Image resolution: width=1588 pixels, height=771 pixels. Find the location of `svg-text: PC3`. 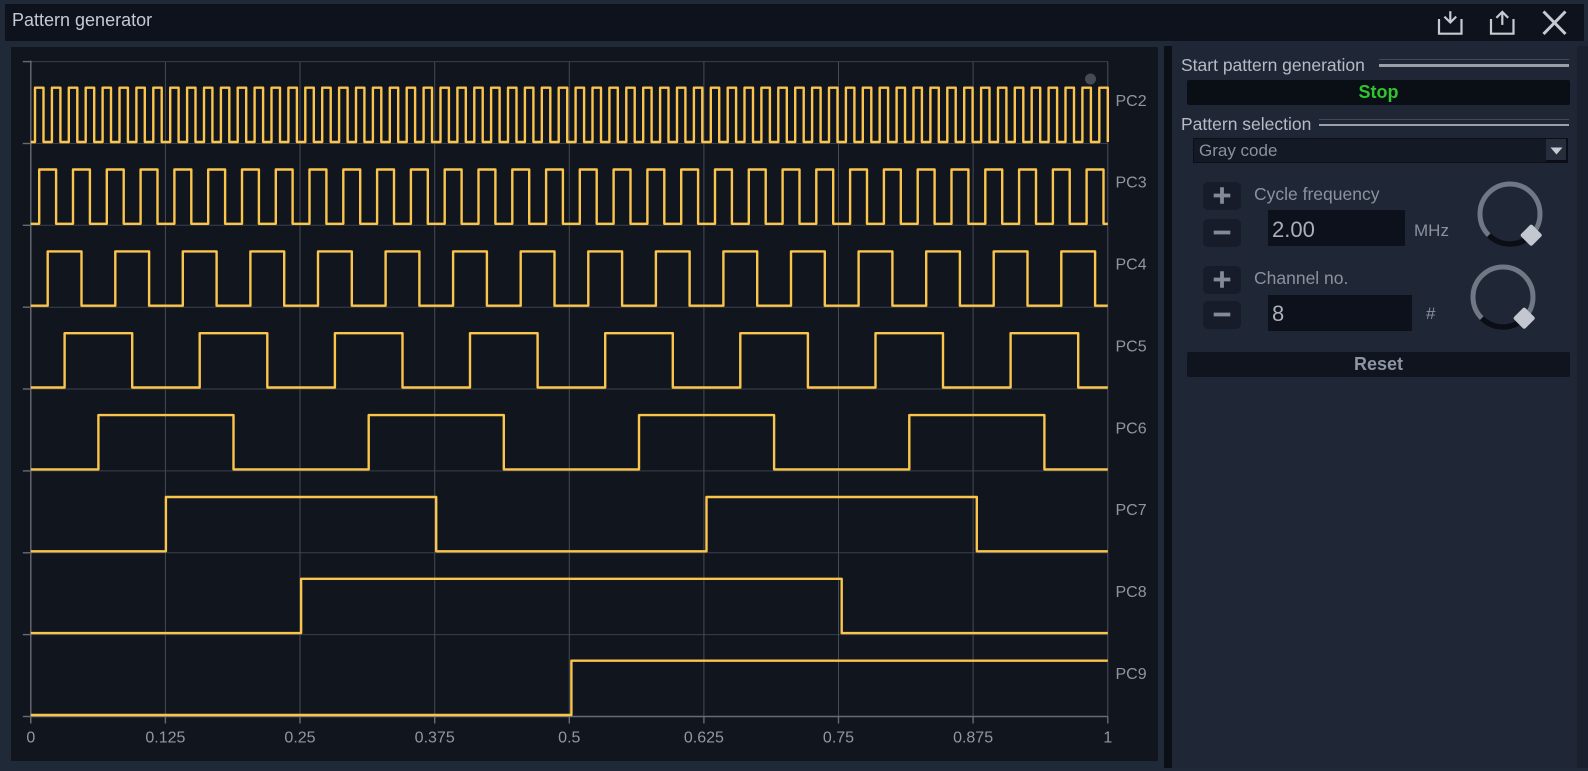

svg-text: PC3 is located at coordinates (1131, 183).